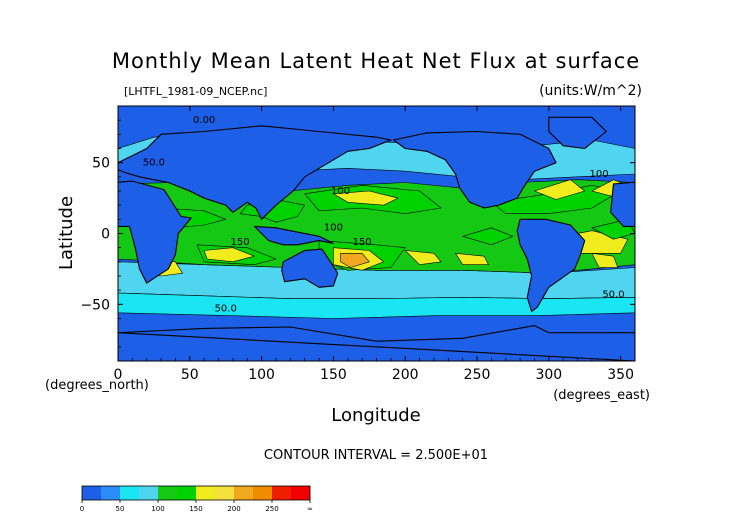 The image size is (752, 532). Describe the element at coordinates (66, 233) in the screenshot. I see `y-axis-label: Latitude` at that location.